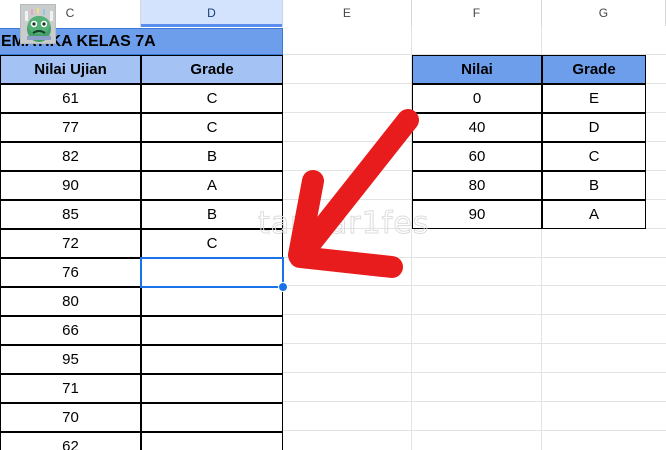  I want to click on lookup-cell-grade-1: D, so click(594, 127).